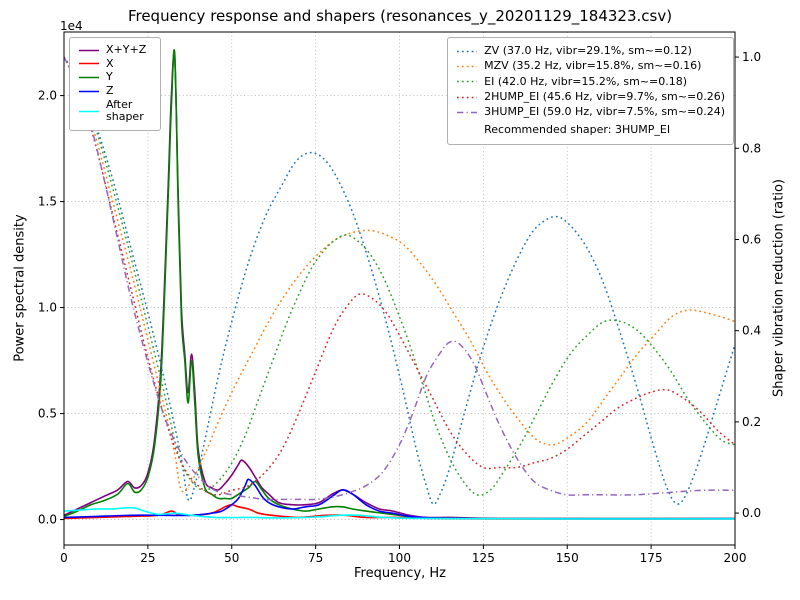 This screenshot has width=800, height=600. Describe the element at coordinates (115, 90) in the screenshot. I see `legend-item-z: Z` at that location.